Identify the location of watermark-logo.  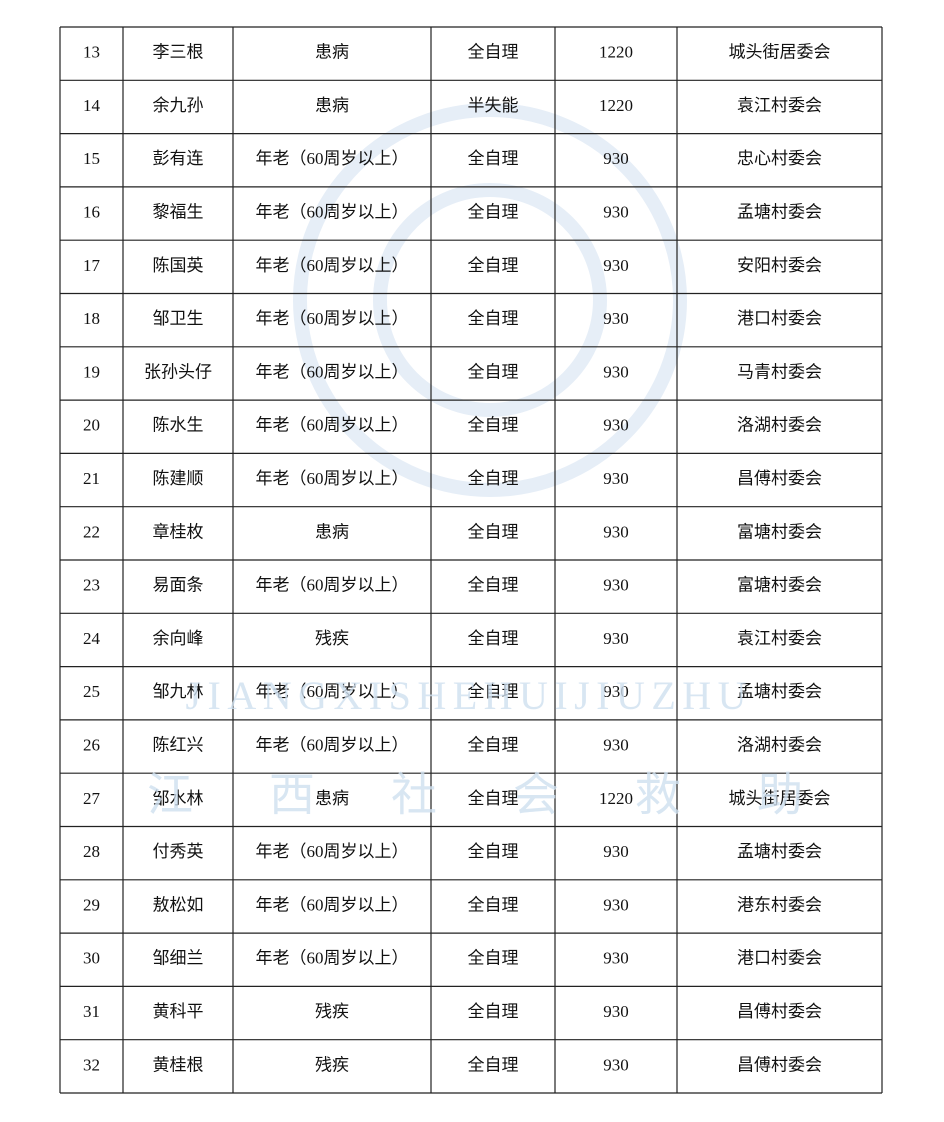
(490, 300).